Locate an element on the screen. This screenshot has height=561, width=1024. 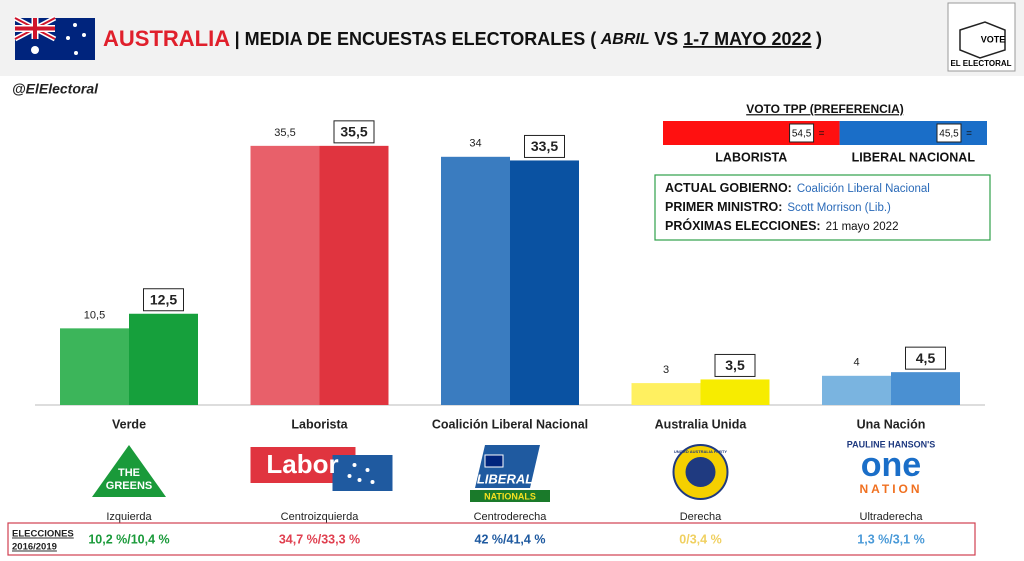
logo-flag is located at coordinates (494, 461).